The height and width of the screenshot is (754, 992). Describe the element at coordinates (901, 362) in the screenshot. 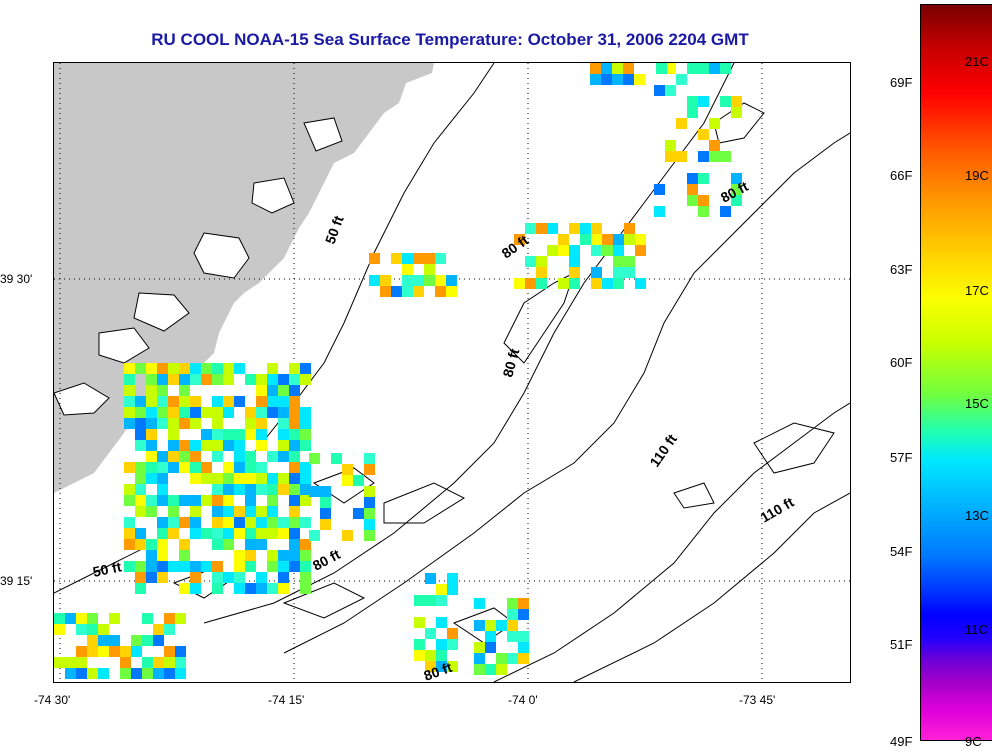

I see `colorbar-label-60f: 60F` at that location.